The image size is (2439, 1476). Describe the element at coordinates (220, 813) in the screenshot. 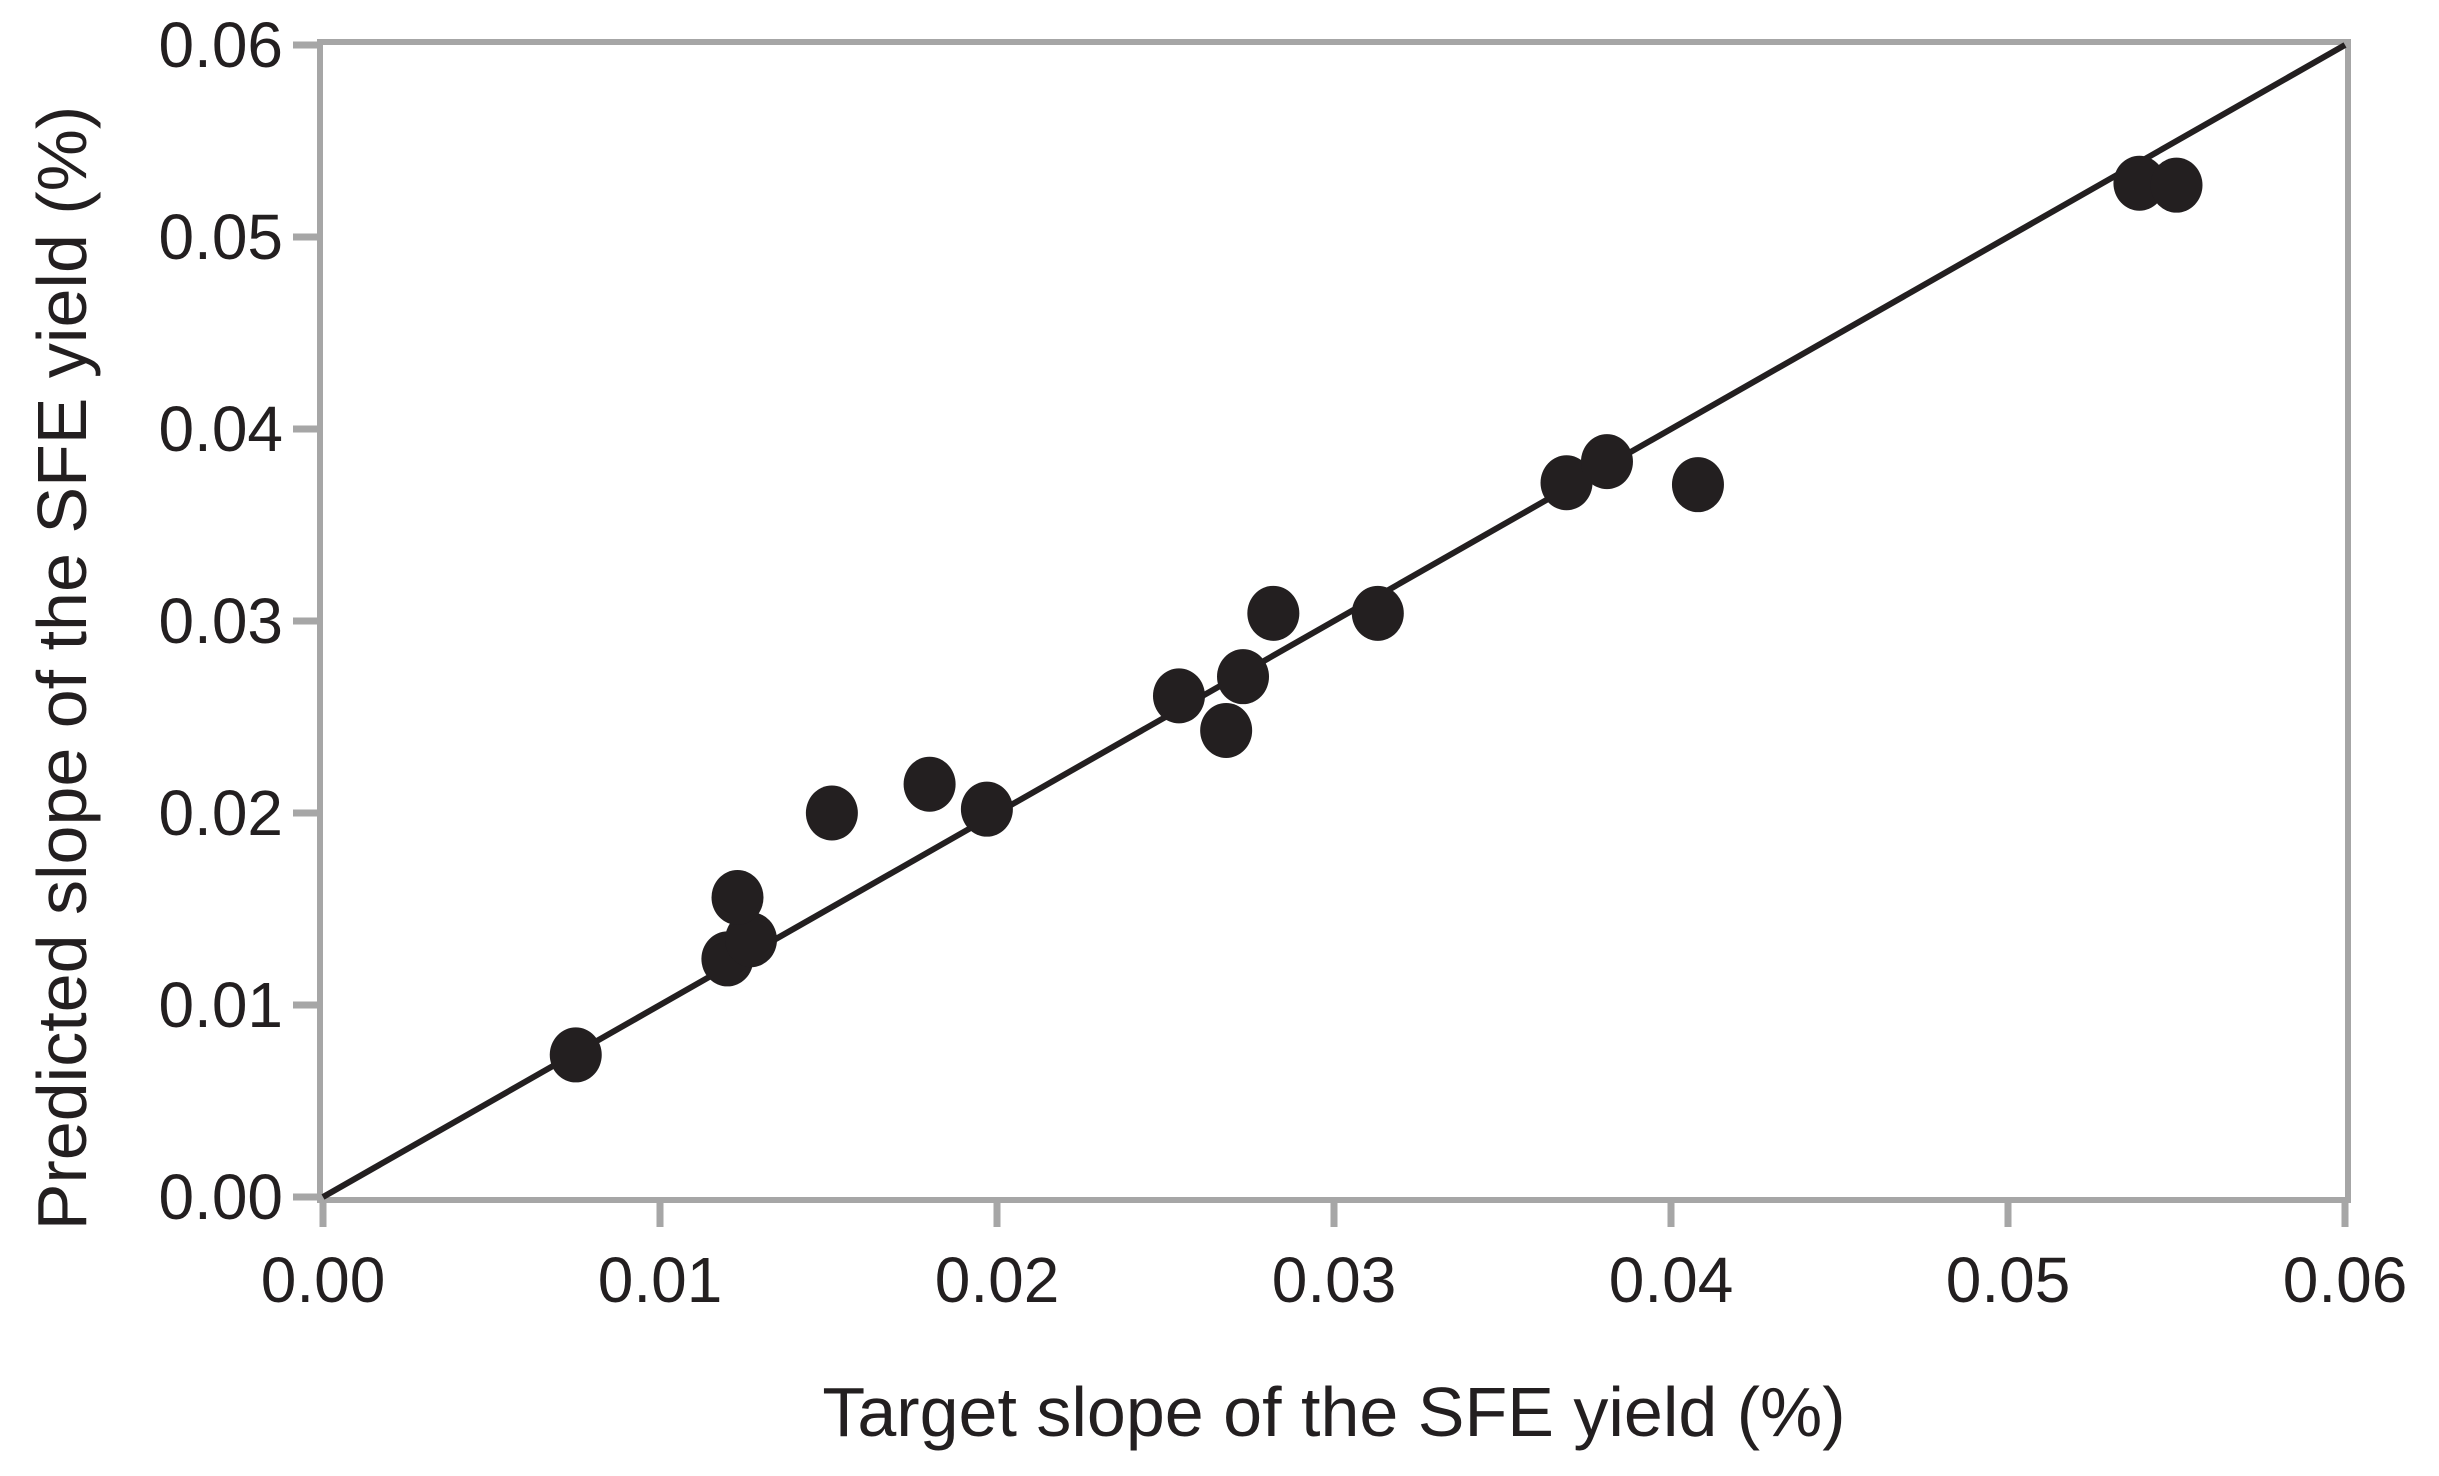

I see `y-tick-label: 0.02` at that location.